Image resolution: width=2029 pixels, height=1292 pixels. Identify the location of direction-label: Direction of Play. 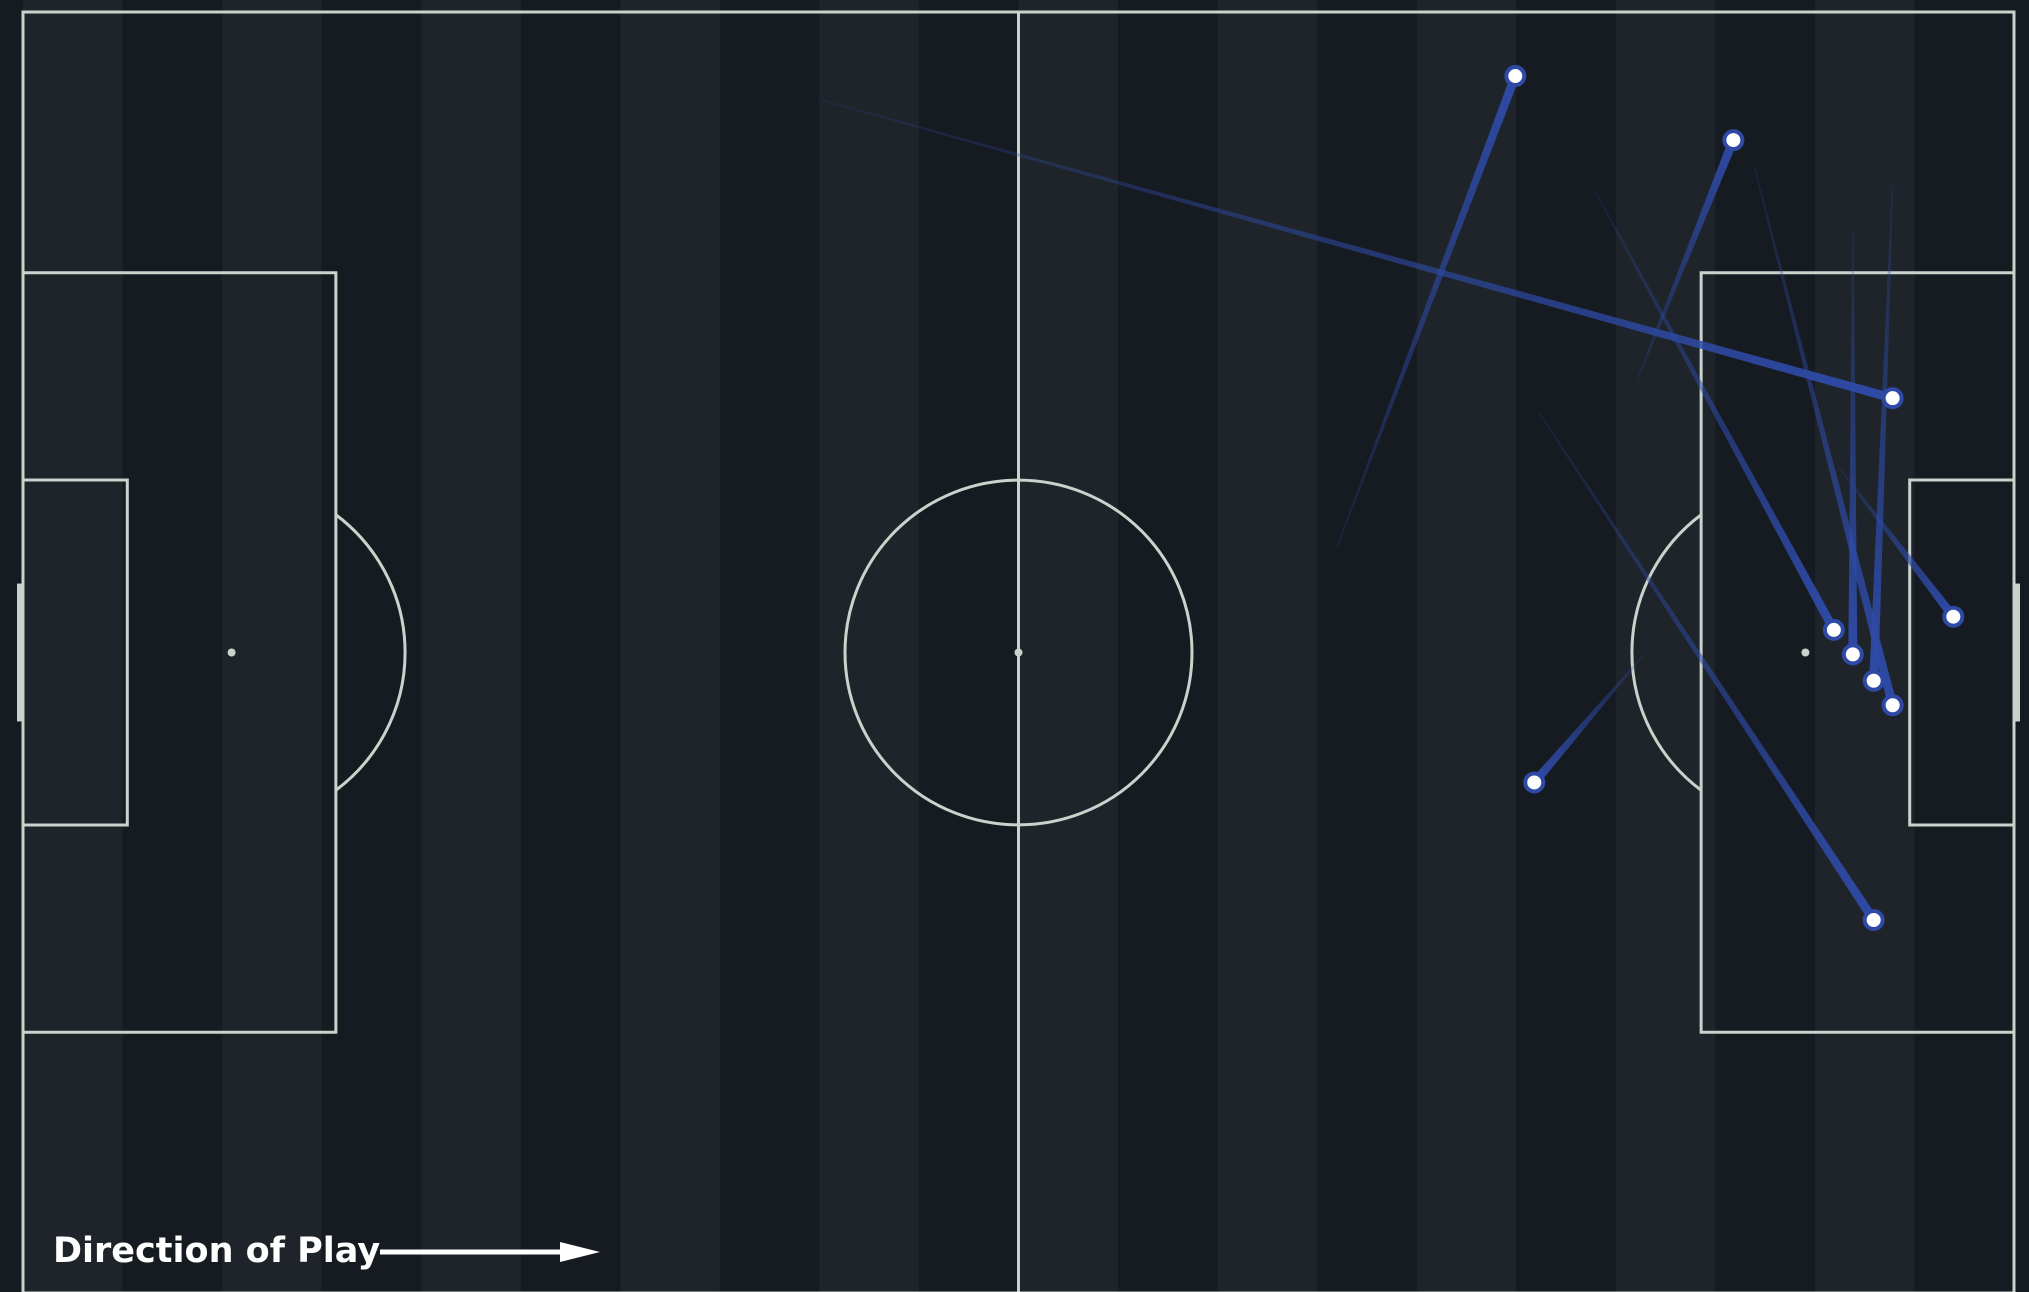
(216, 1251).